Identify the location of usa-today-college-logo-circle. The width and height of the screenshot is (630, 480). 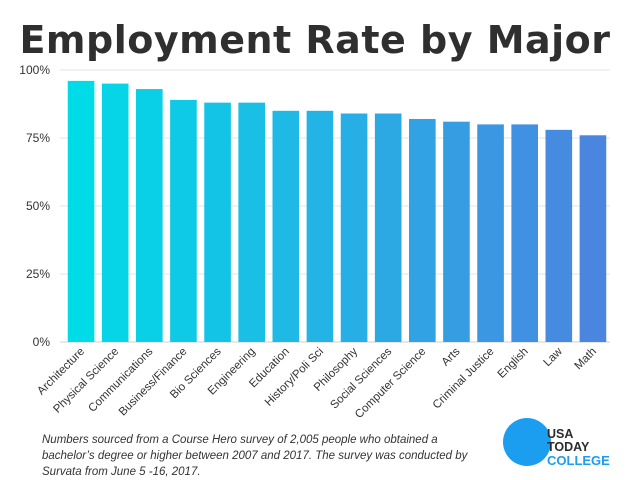
(527, 442).